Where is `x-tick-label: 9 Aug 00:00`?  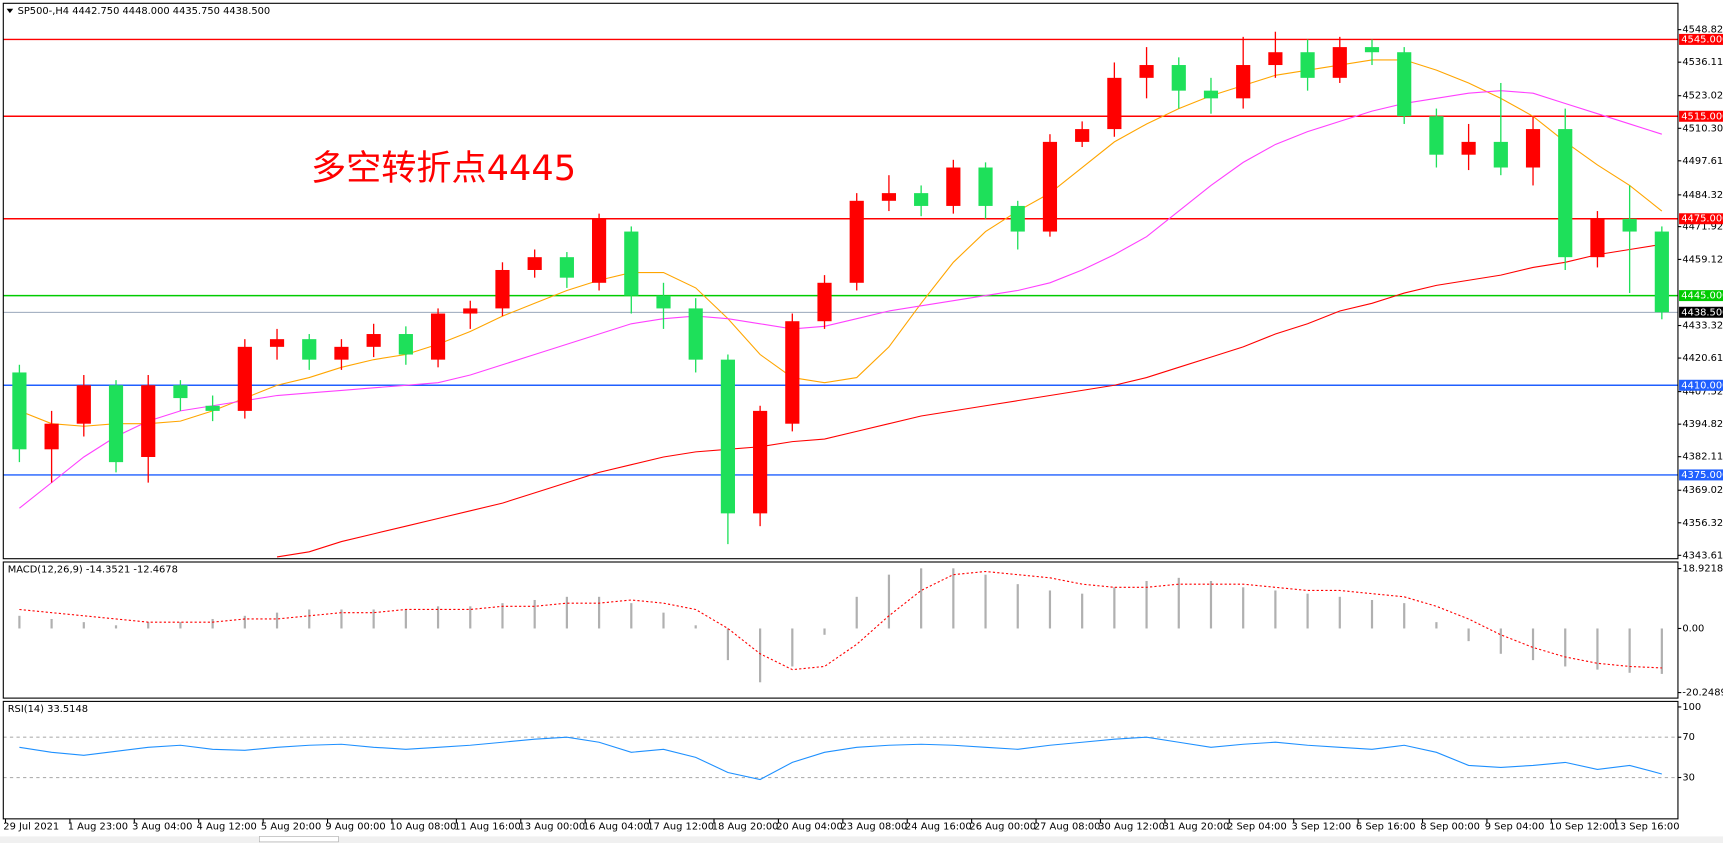 x-tick-label: 9 Aug 00:00 is located at coordinates (355, 827).